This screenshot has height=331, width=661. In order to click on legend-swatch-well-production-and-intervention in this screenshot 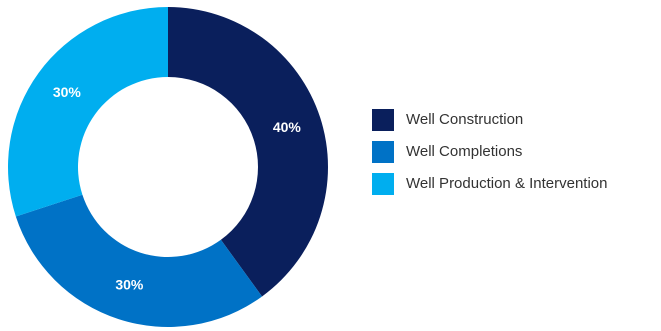, I will do `click(383, 184)`.